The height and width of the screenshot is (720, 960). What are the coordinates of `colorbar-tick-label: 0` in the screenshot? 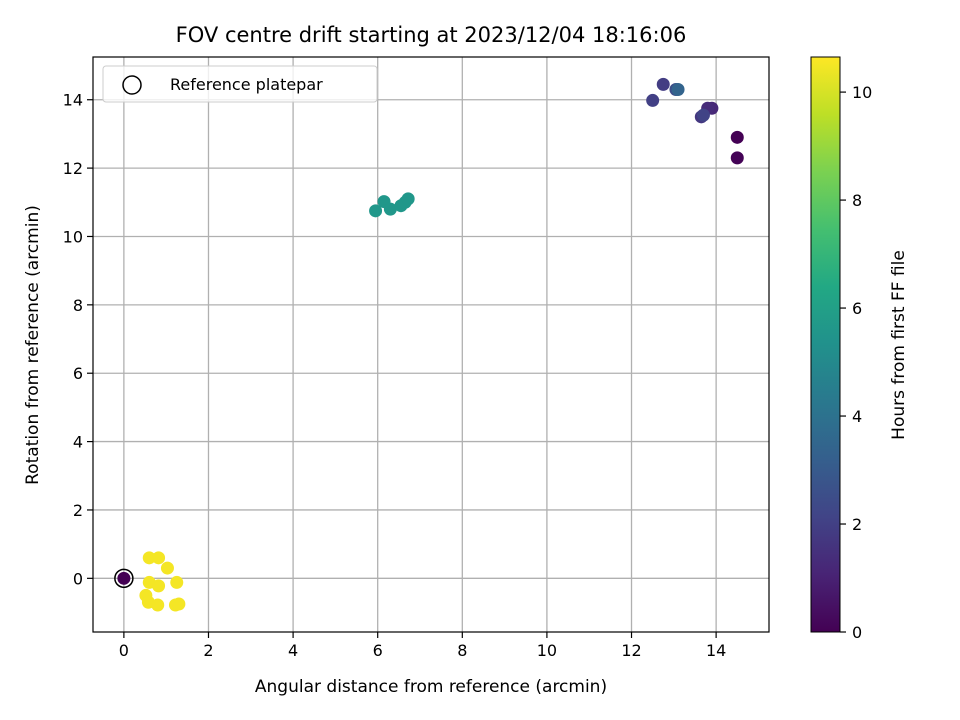 It's located at (857, 632).